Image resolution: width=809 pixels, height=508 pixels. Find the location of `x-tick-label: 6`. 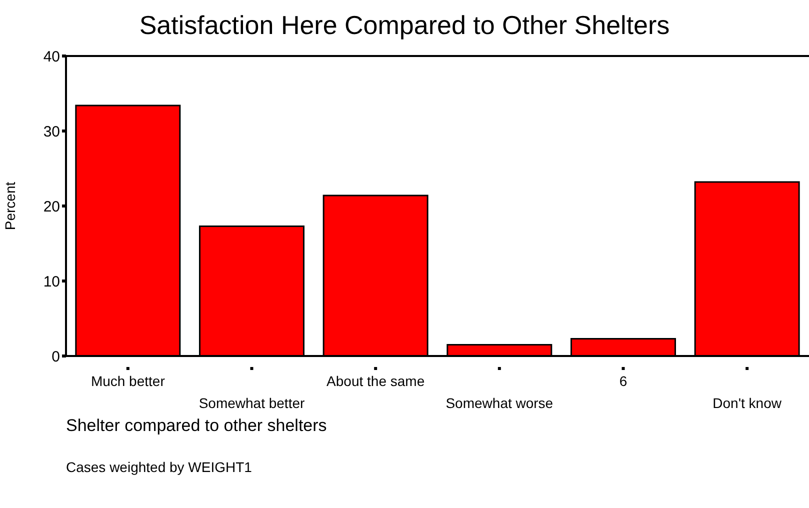

x-tick-label: 6 is located at coordinates (623, 381).